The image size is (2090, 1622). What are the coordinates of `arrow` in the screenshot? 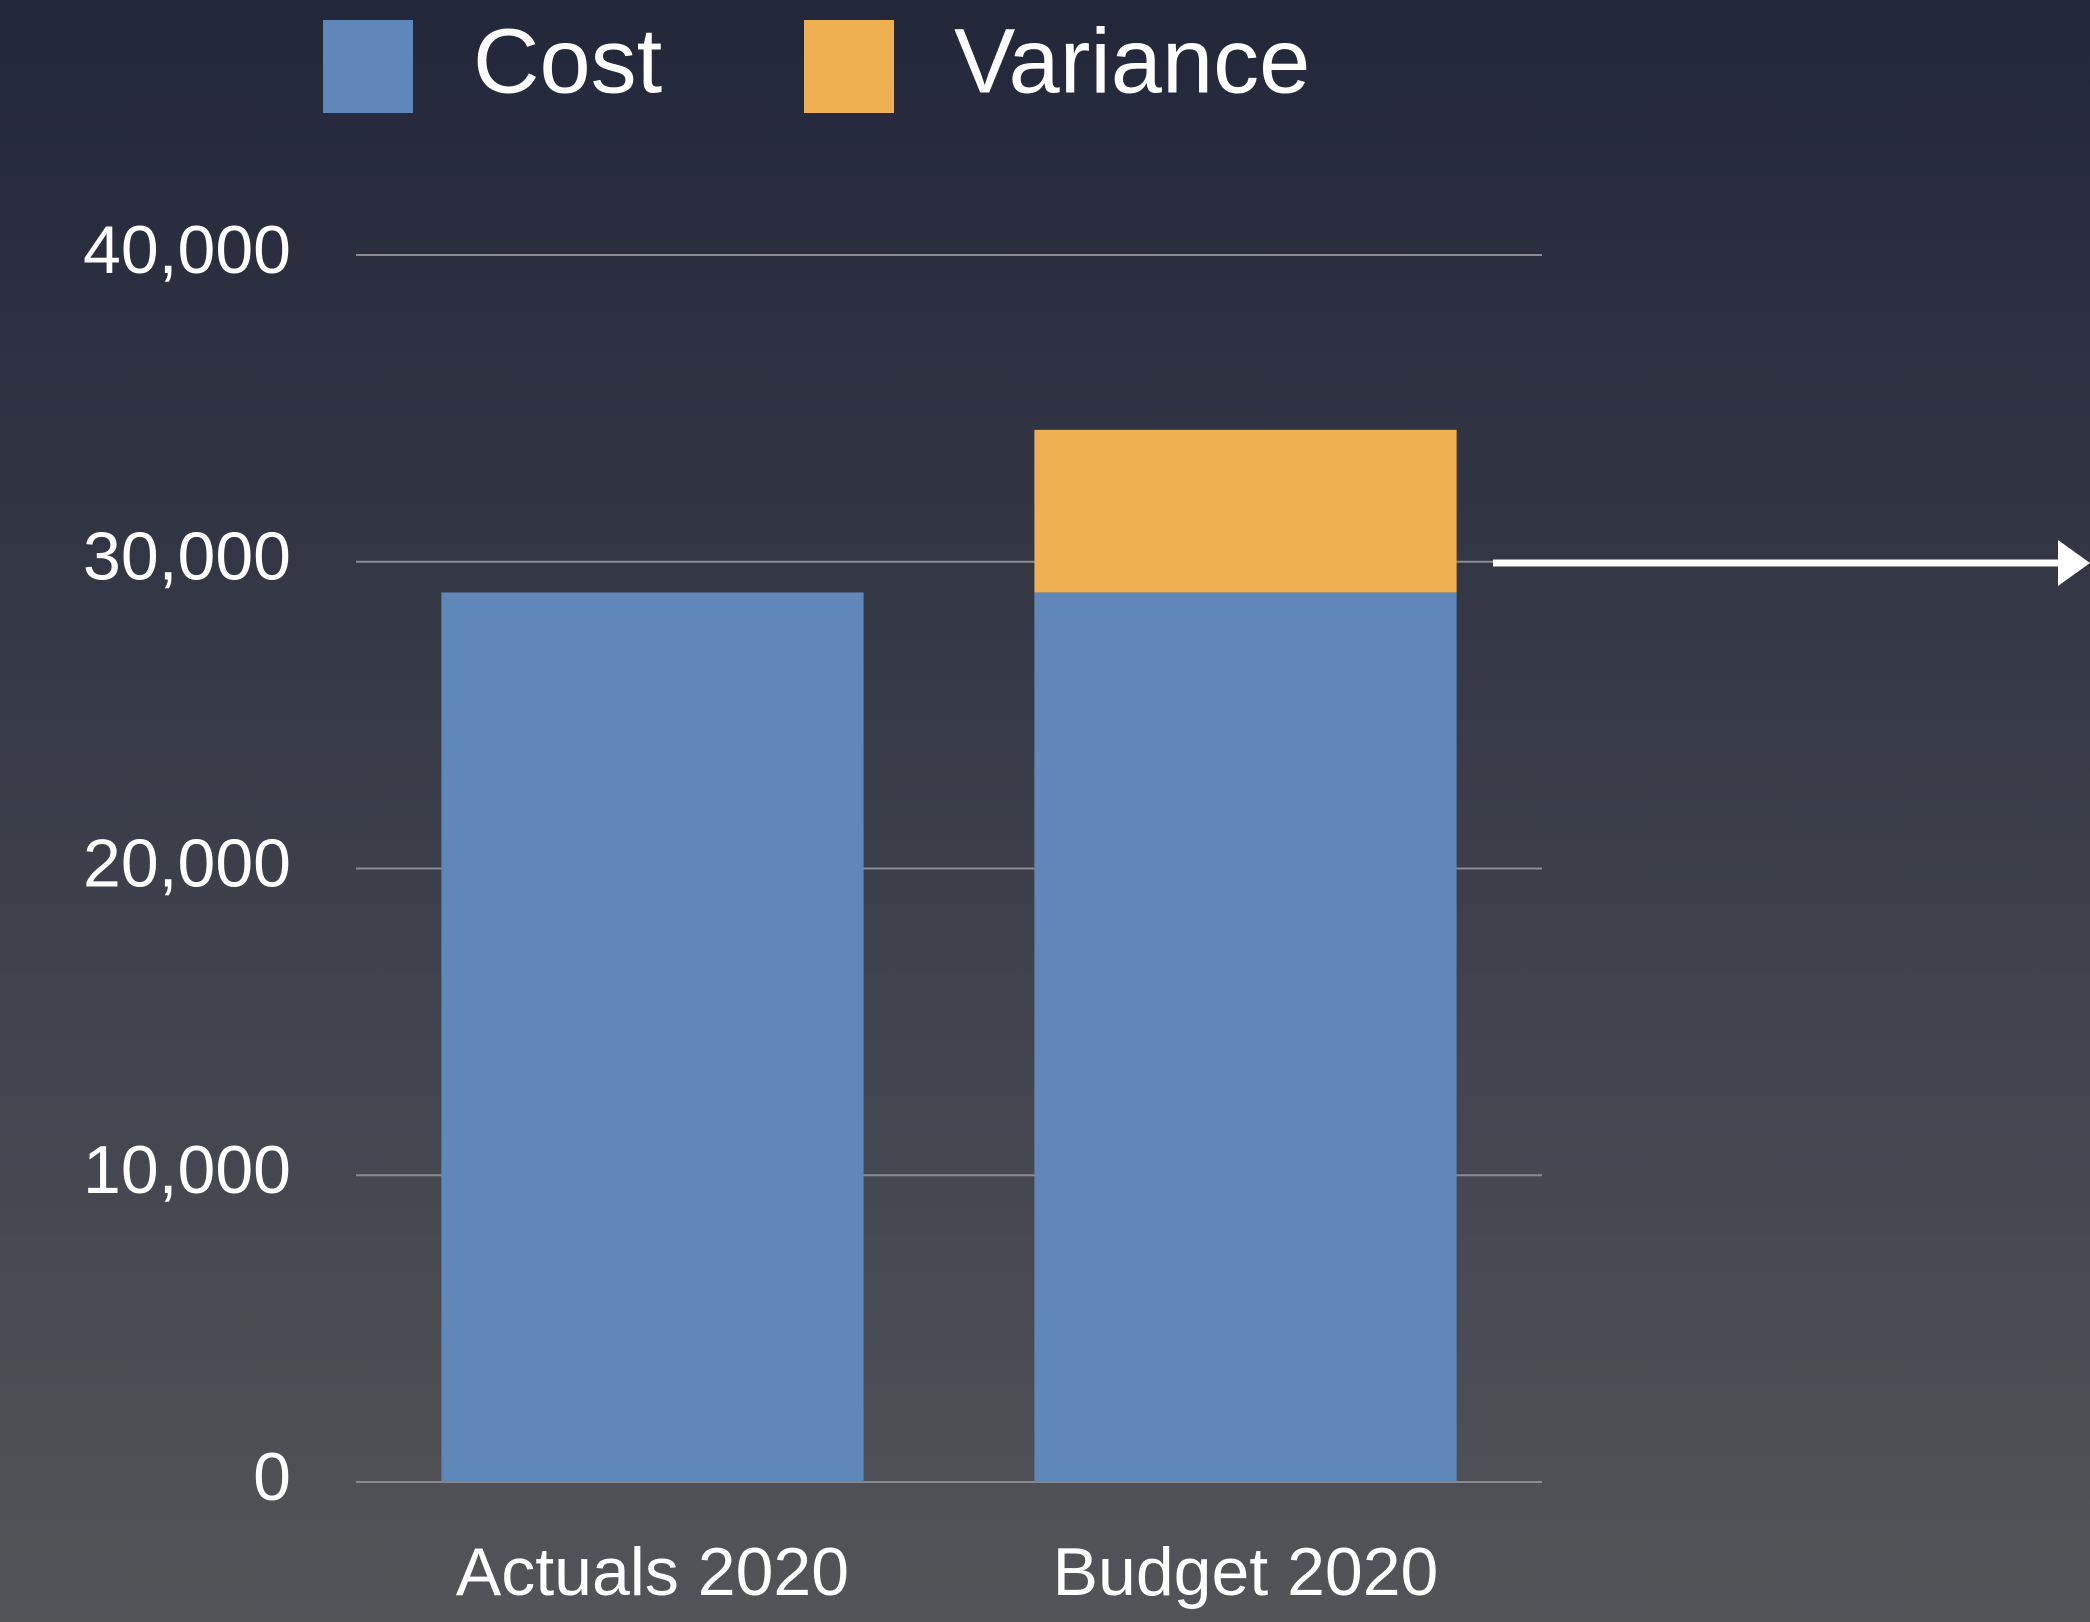 It's located at (1791, 563).